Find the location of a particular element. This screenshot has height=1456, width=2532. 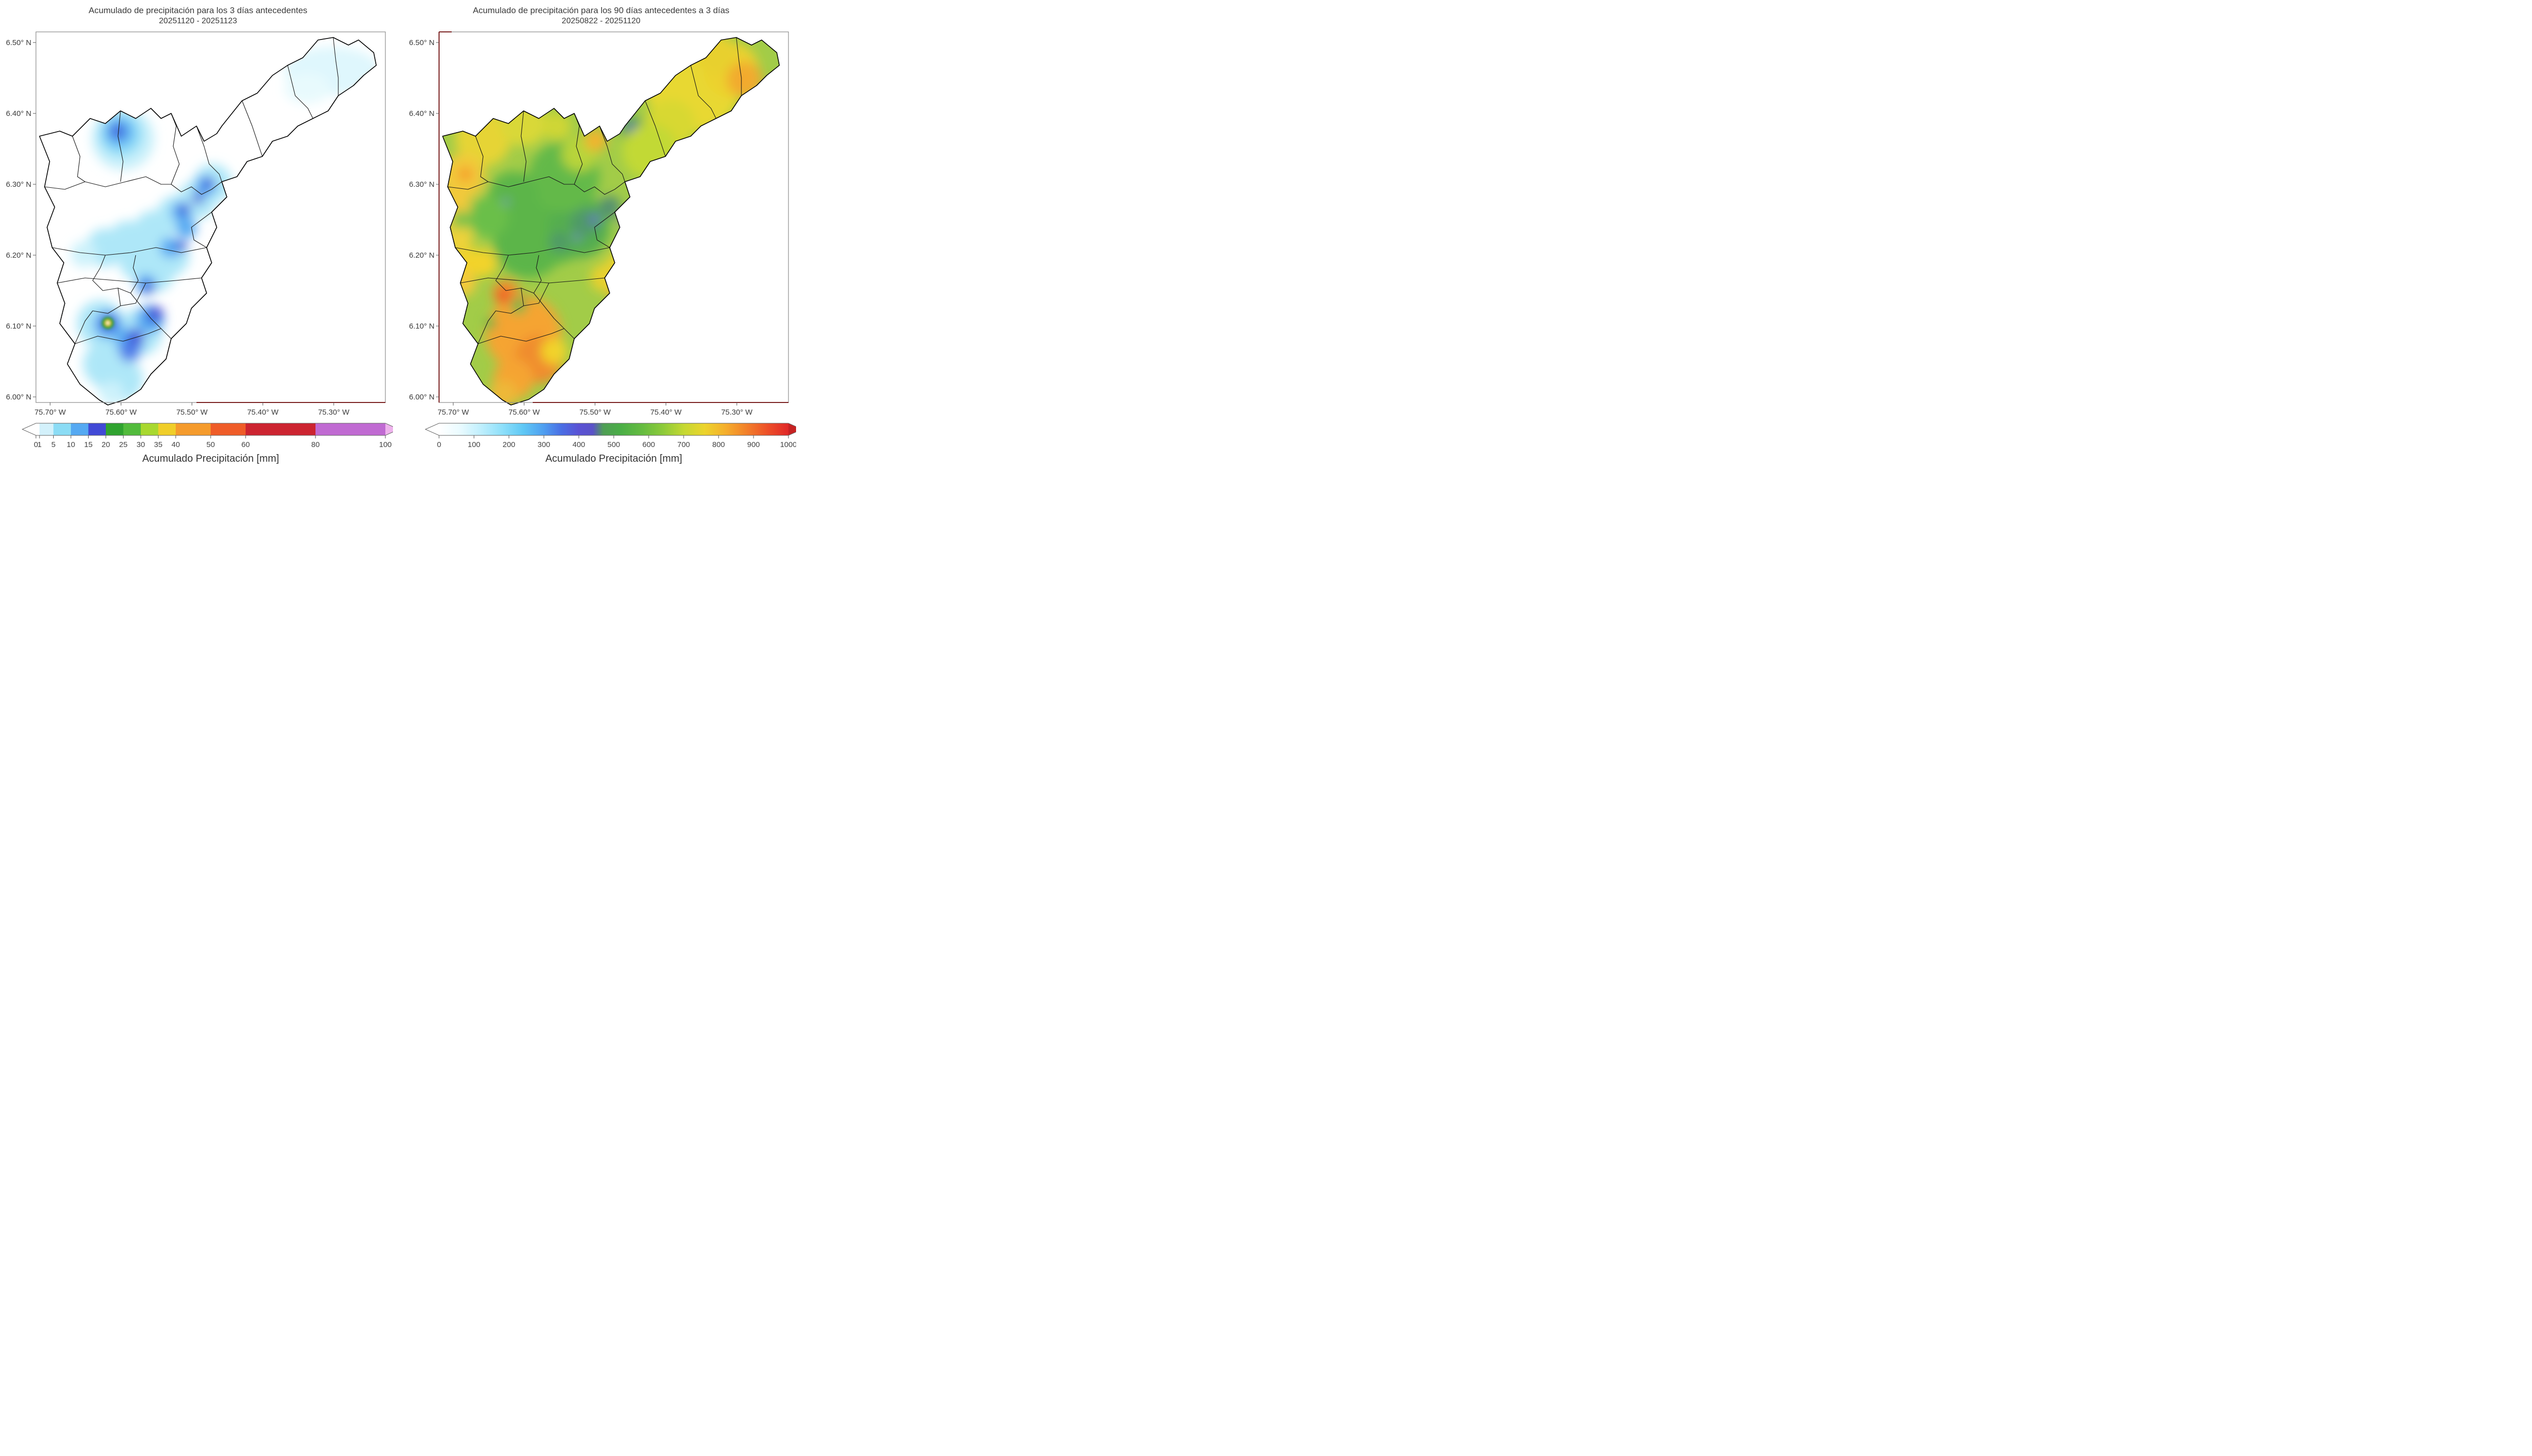

colorbar-tick-label: 200 is located at coordinates (508, 444).